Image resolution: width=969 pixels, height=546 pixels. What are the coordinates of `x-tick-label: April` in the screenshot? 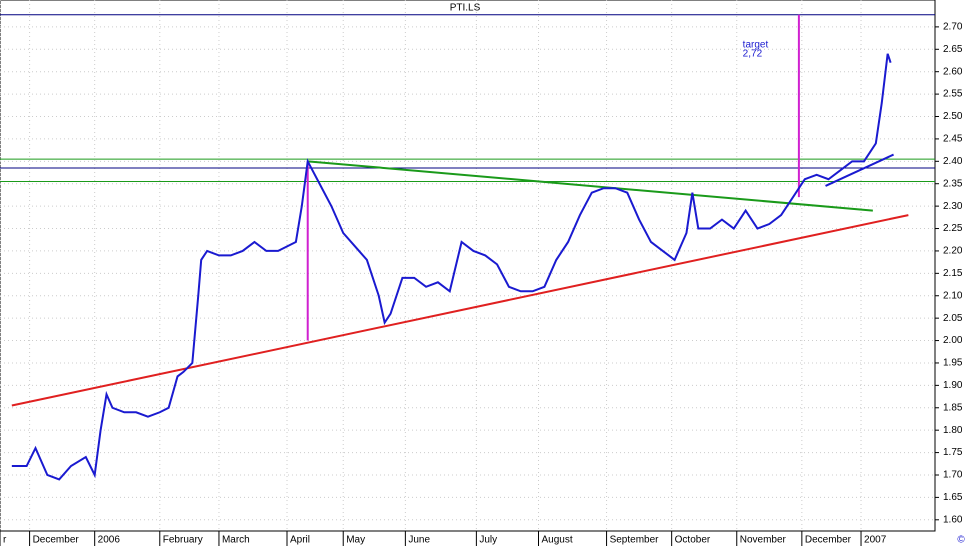 It's located at (300, 540).